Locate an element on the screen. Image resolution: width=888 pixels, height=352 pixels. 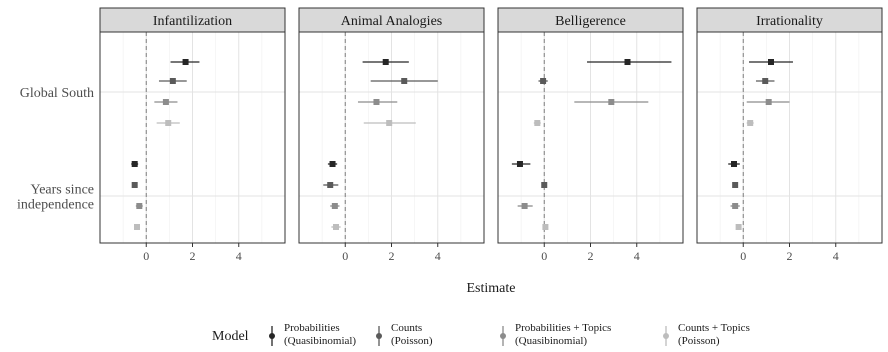
y-axis-labels: Global South Years since independence is located at coordinates (55, 149).